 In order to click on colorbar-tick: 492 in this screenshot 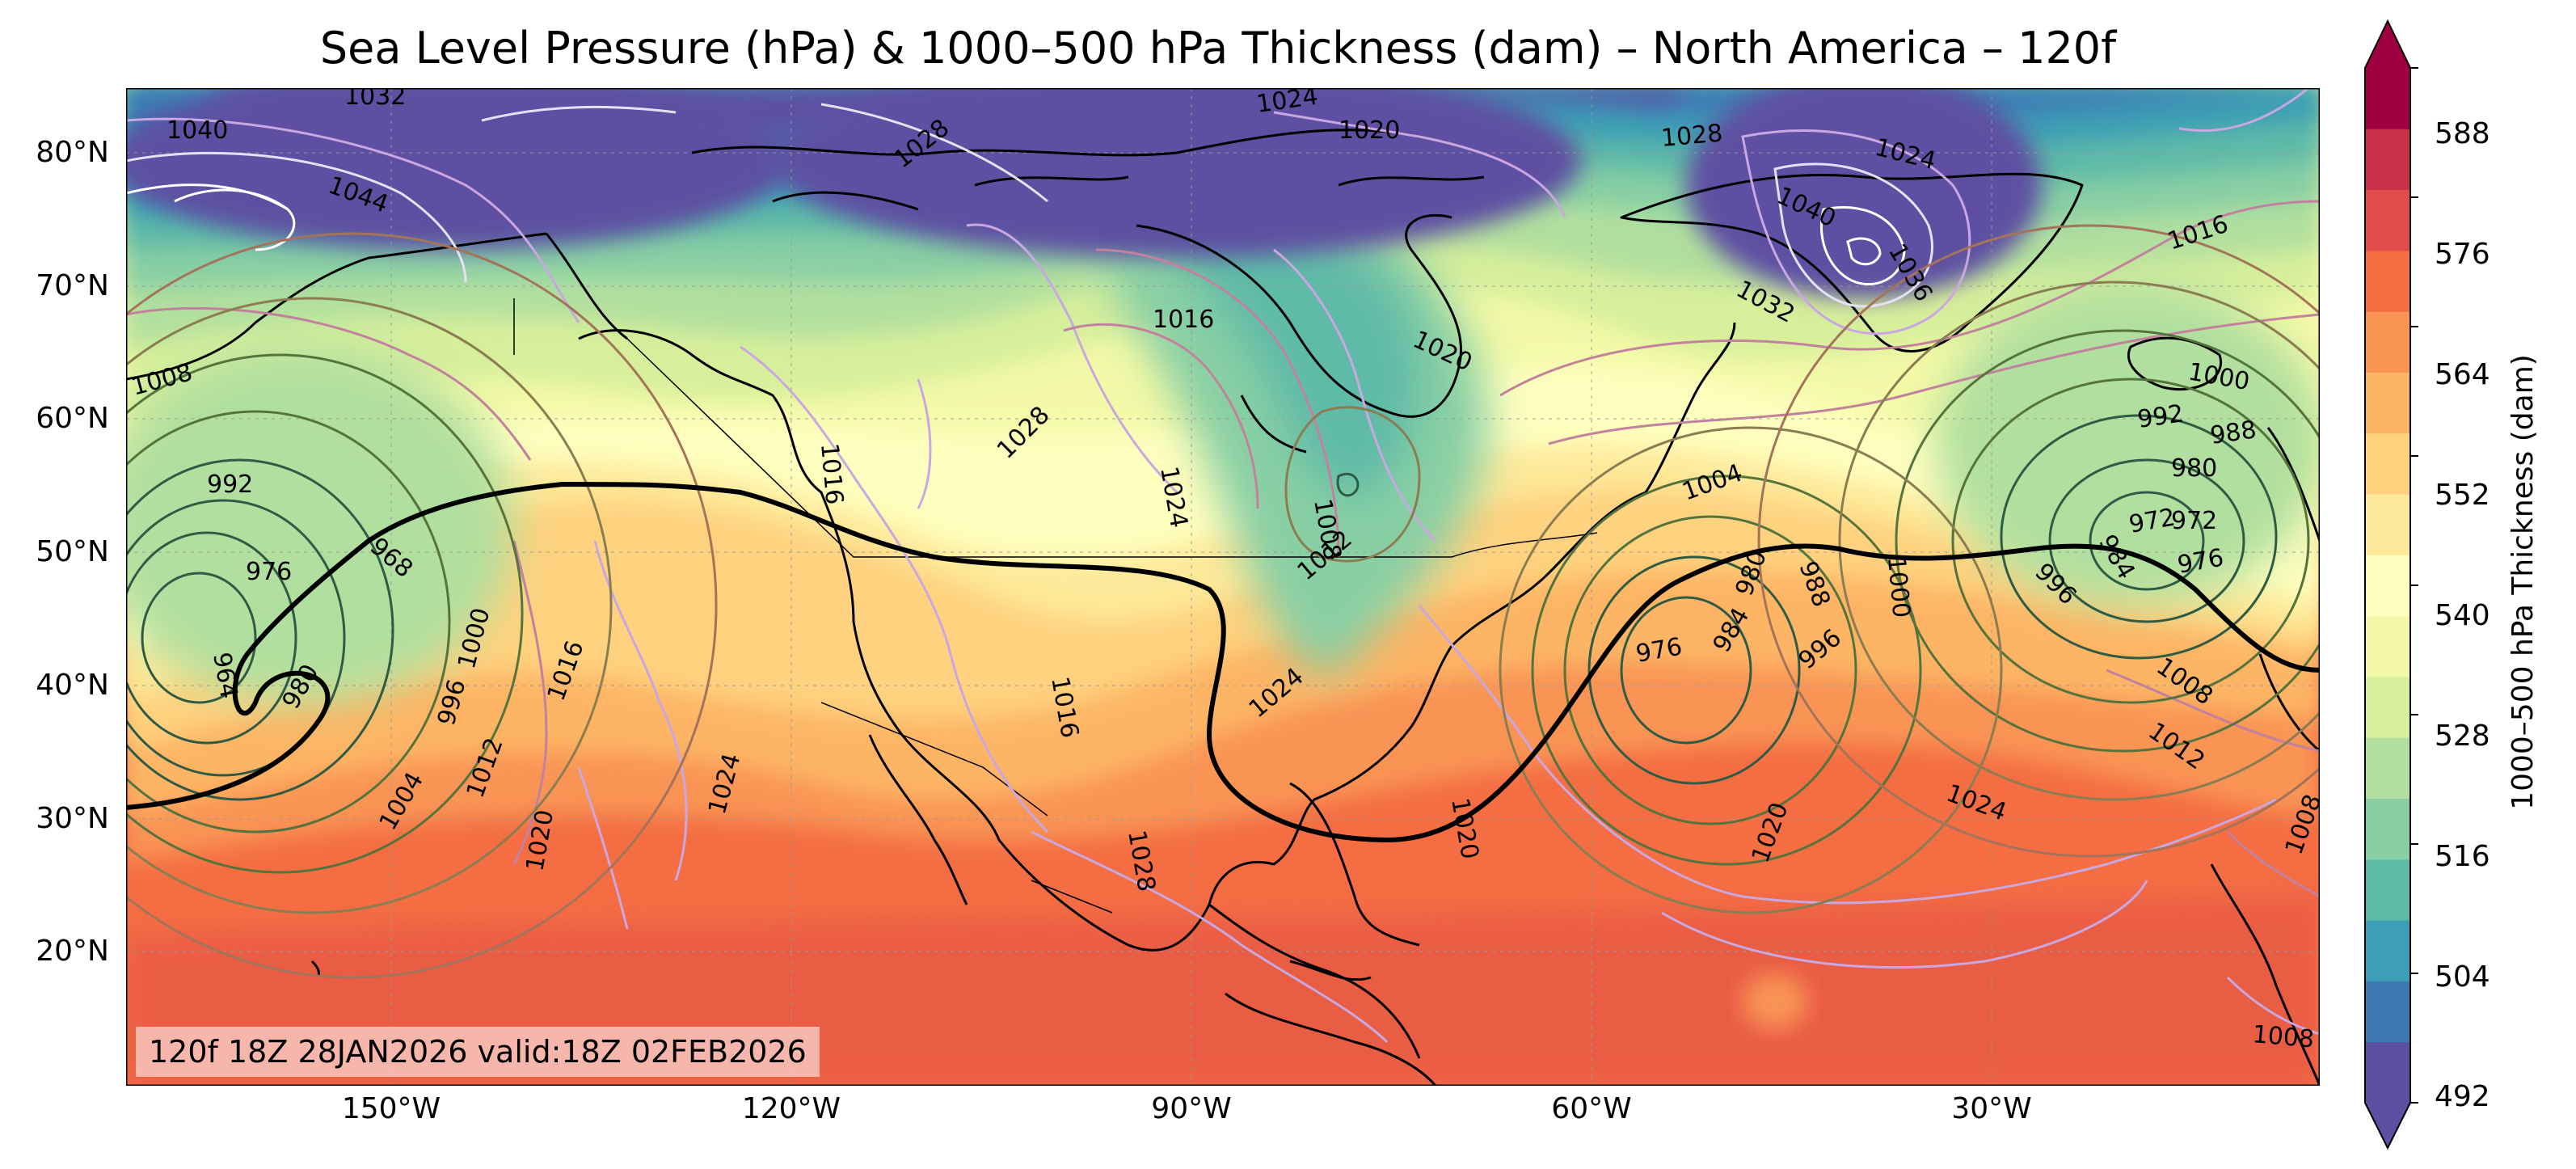, I will do `click(2462, 1096)`.